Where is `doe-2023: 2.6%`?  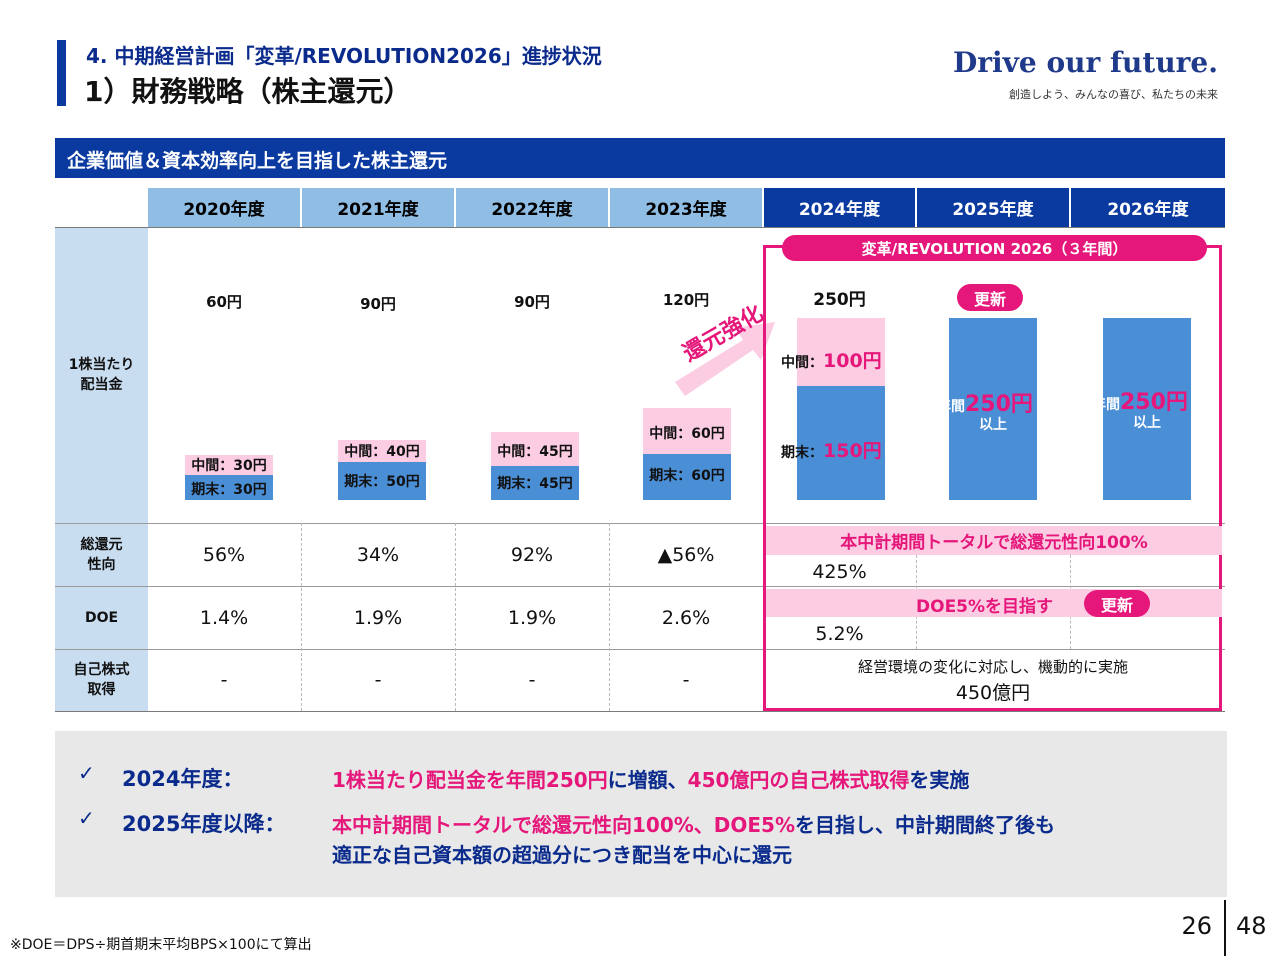
doe-2023: 2.6% is located at coordinates (686, 617).